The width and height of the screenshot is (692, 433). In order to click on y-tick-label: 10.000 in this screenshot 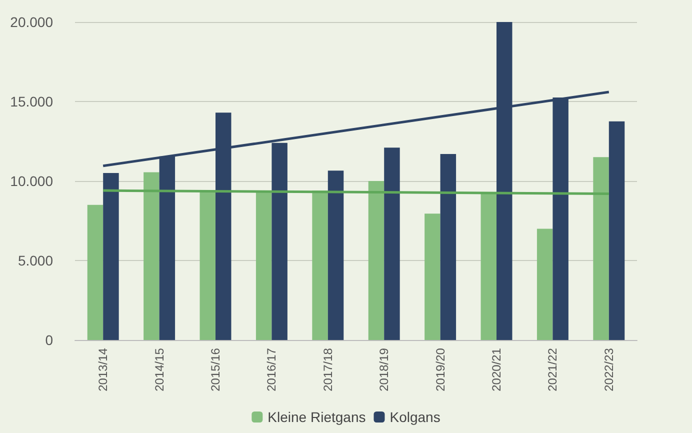, I will do `click(32, 181)`.